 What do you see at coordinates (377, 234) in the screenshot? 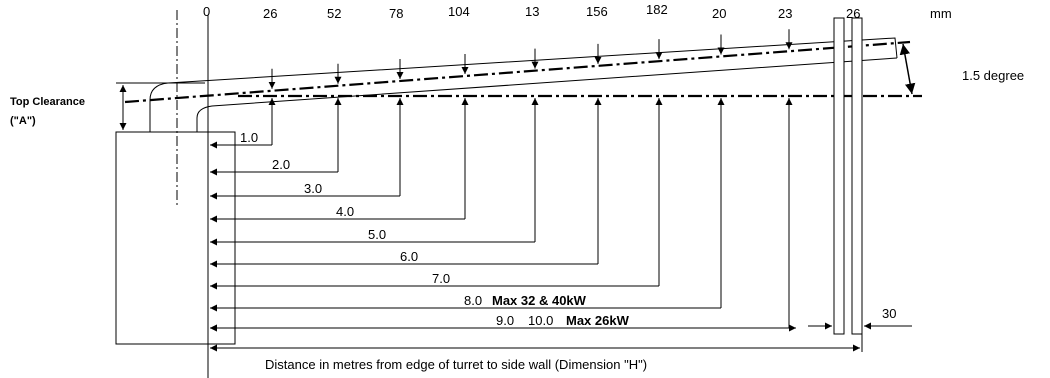
I see `distance-label: 5.0` at bounding box center [377, 234].